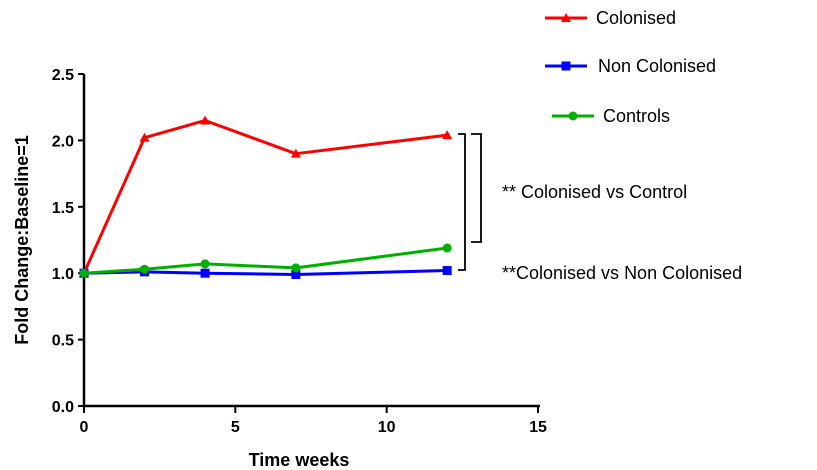 The width and height of the screenshot is (817, 470). Describe the element at coordinates (63, 407) in the screenshot. I see `y-tick-label: 0.0` at that location.